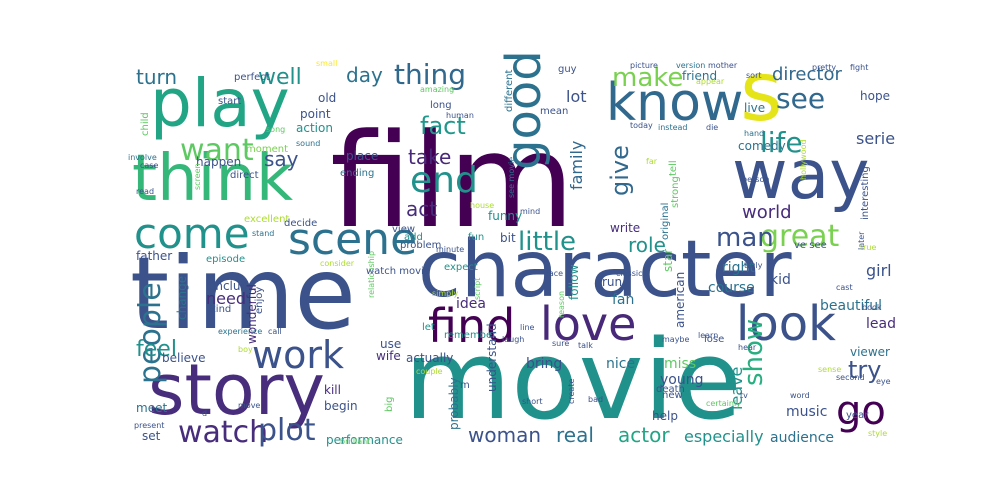  What do you see at coordinates (513, 339) in the screenshot?
I see `word-laugh: laugh` at bounding box center [513, 339].